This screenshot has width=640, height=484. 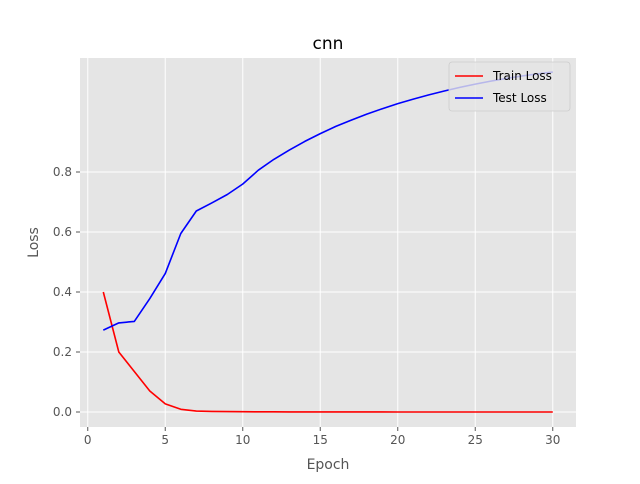 What do you see at coordinates (522, 76) in the screenshot?
I see `legend-label: Train Loss` at bounding box center [522, 76].